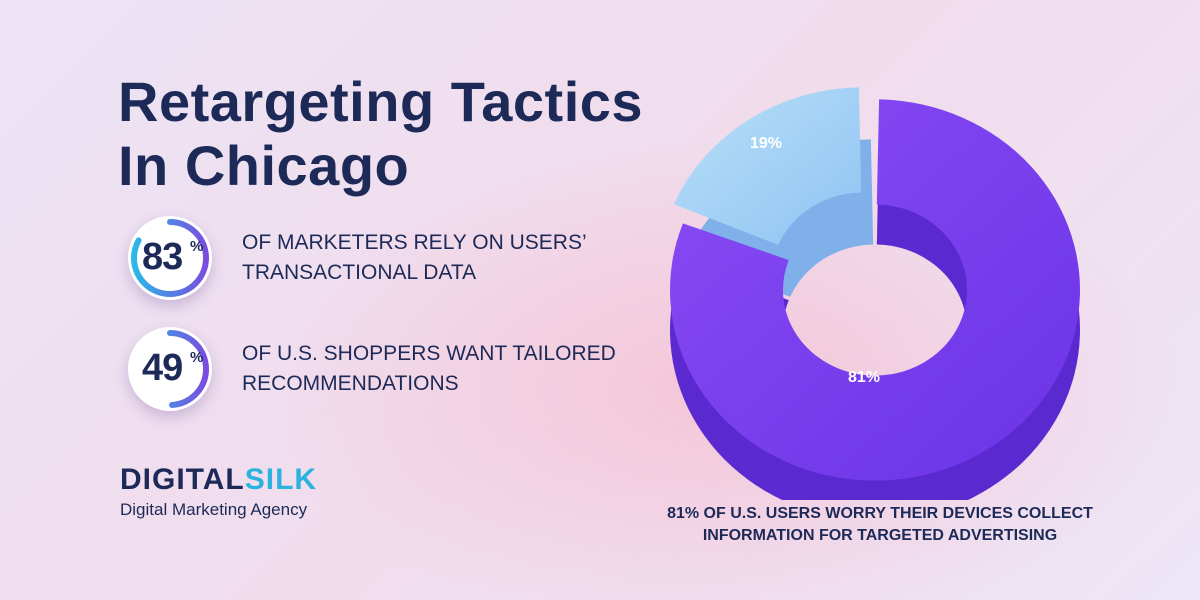  Describe the element at coordinates (162, 368) in the screenshot. I see `stat-value: 49` at that location.